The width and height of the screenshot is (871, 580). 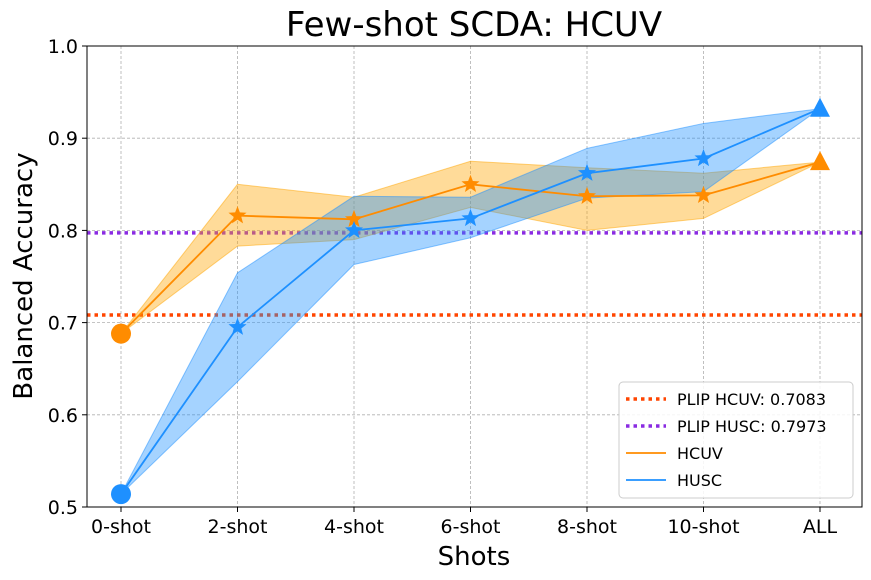 I want to click on legend-label: HUSC, so click(x=699, y=480).